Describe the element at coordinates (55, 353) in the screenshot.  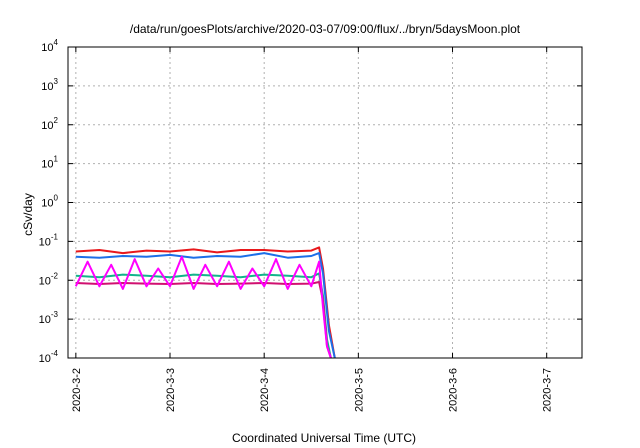
I see `y-tick-label-exponent: -4` at that location.